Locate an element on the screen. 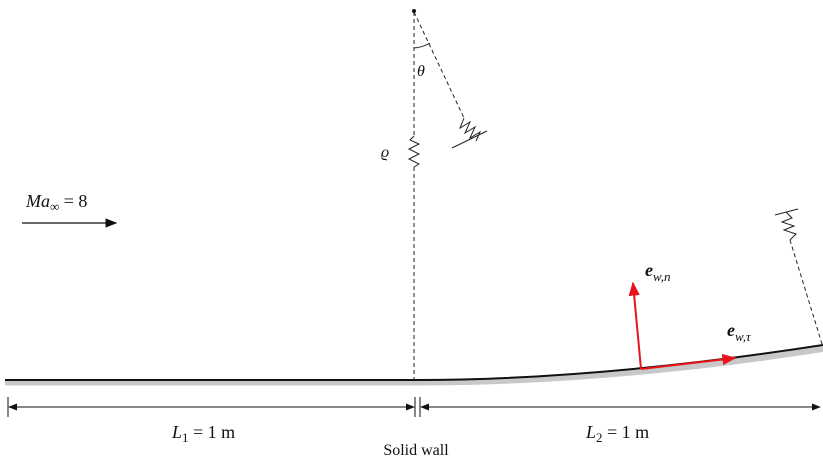 The image size is (823, 460). pendulum-inclined-line is located at coordinates (450, 80).